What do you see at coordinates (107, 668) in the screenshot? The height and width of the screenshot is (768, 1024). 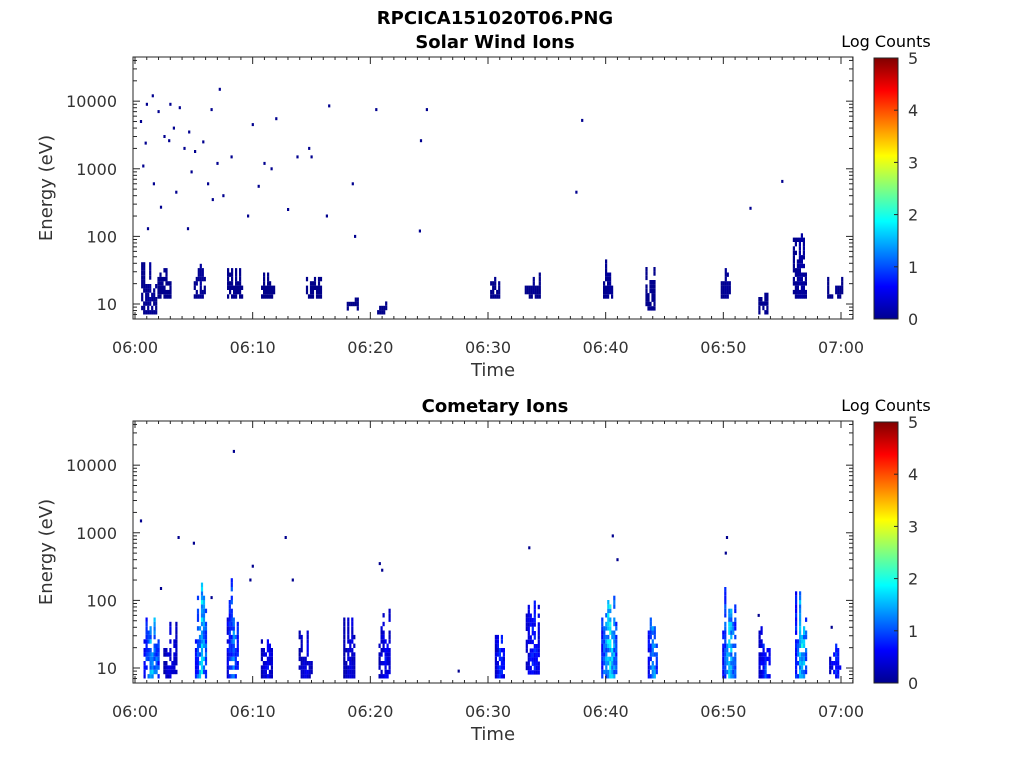 I see `y-tick-label: 10` at bounding box center [107, 668].